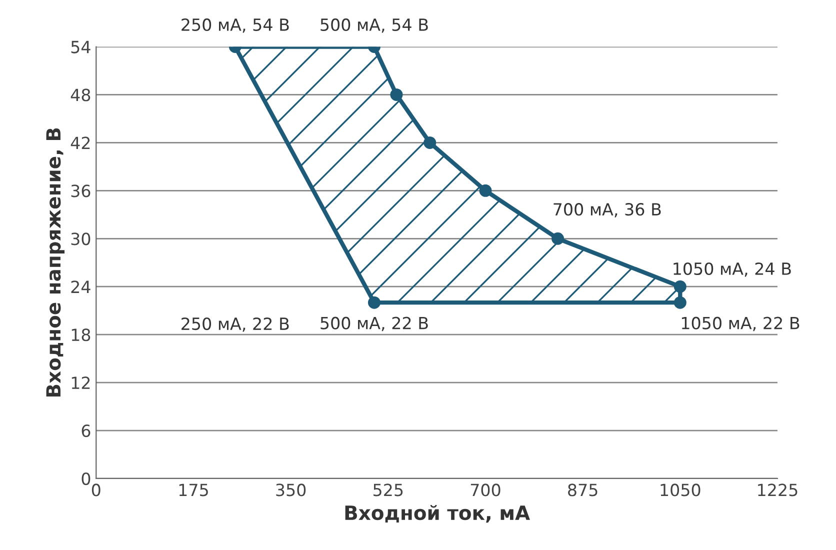 This screenshot has height=550, width=836. What do you see at coordinates (778, 490) in the screenshot?
I see `x-tick-label: 1225` at bounding box center [778, 490].